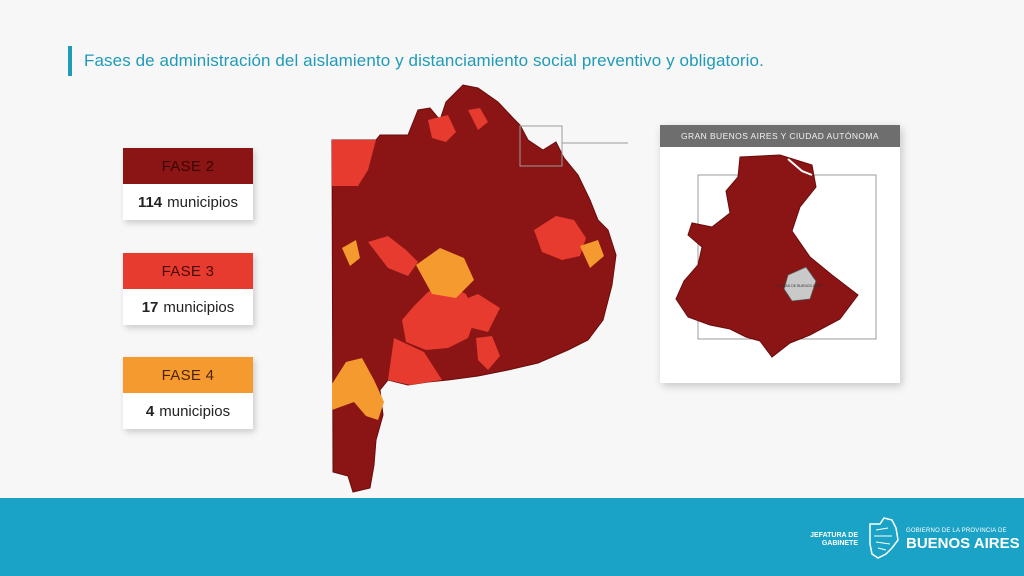 The height and width of the screenshot is (576, 1024). I want to click on province-logo-icon, so click(884, 538).